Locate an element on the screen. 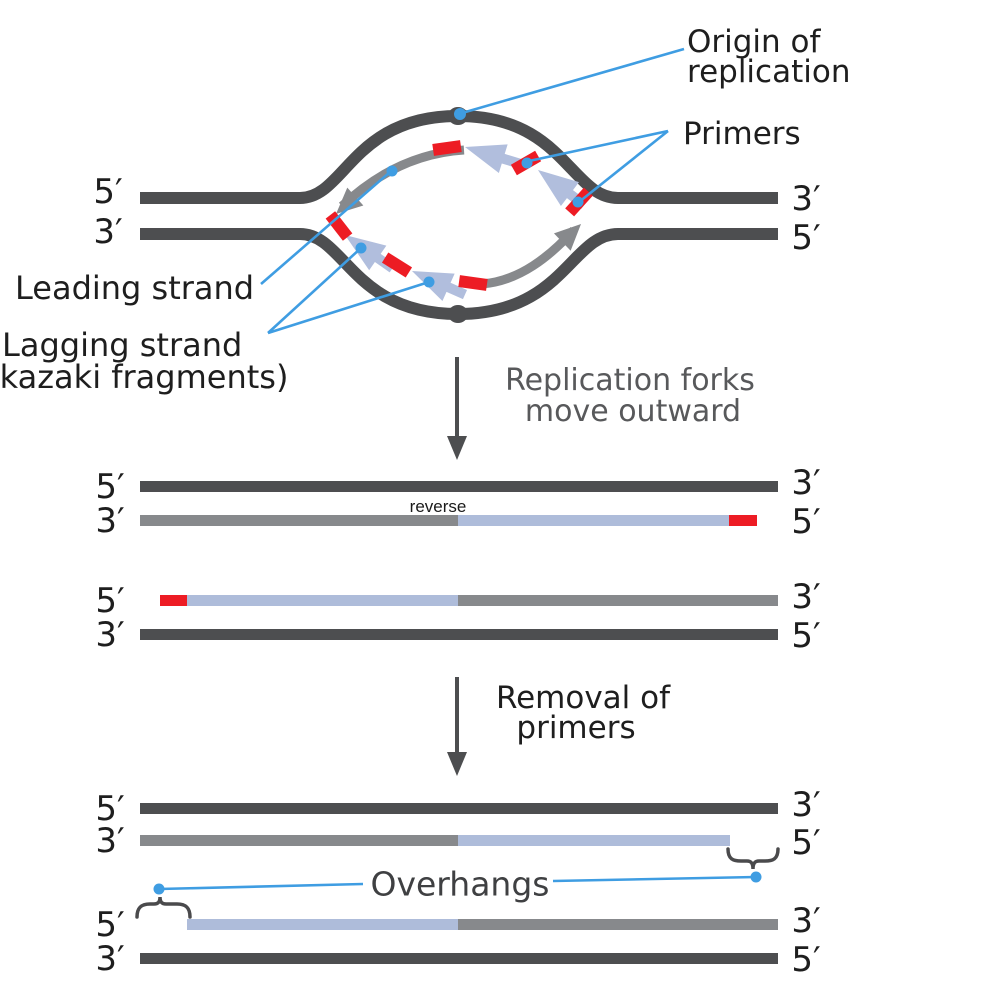  step1-label-line2: move outward is located at coordinates (633, 411).